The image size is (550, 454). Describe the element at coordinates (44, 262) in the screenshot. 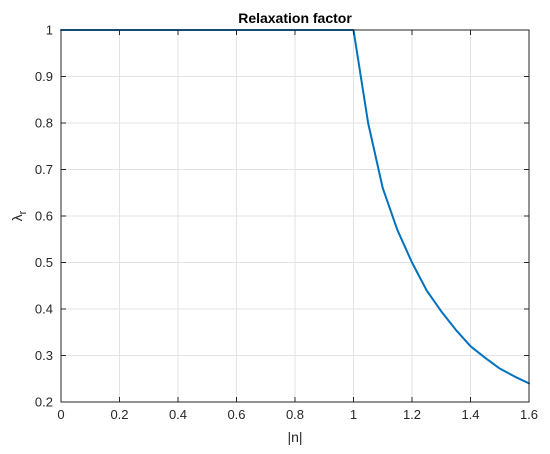

I see `y-tick-label: 0.5` at that location.